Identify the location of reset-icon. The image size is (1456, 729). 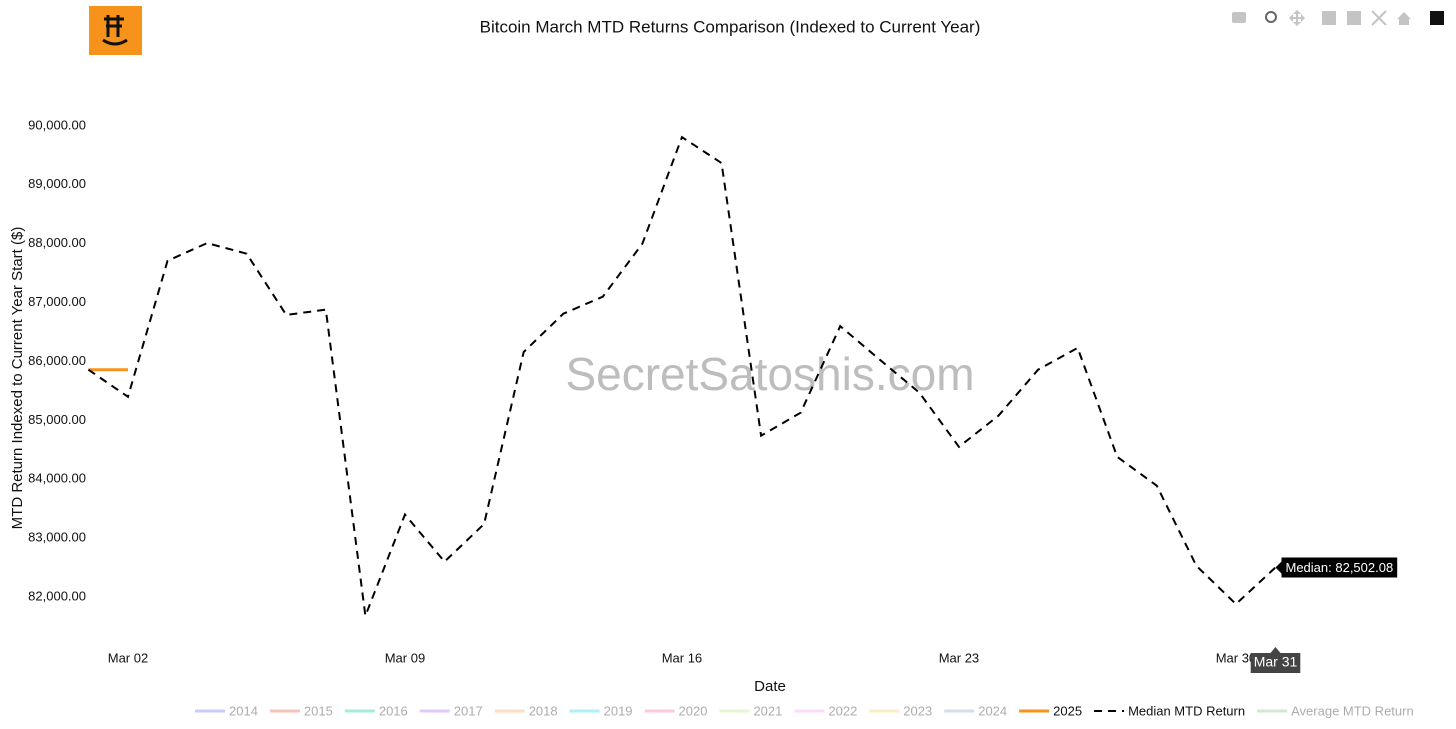
(1404, 18).